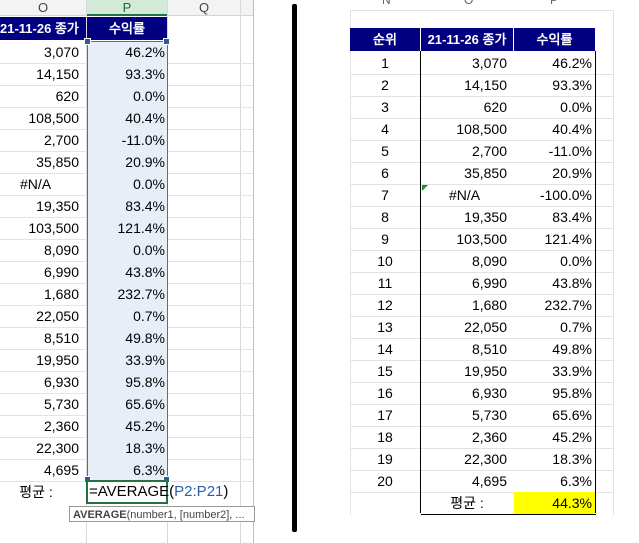 The width and height of the screenshot is (639, 543). What do you see at coordinates (145, 338) in the screenshot?
I see `return-cell: 49.8%` at bounding box center [145, 338].